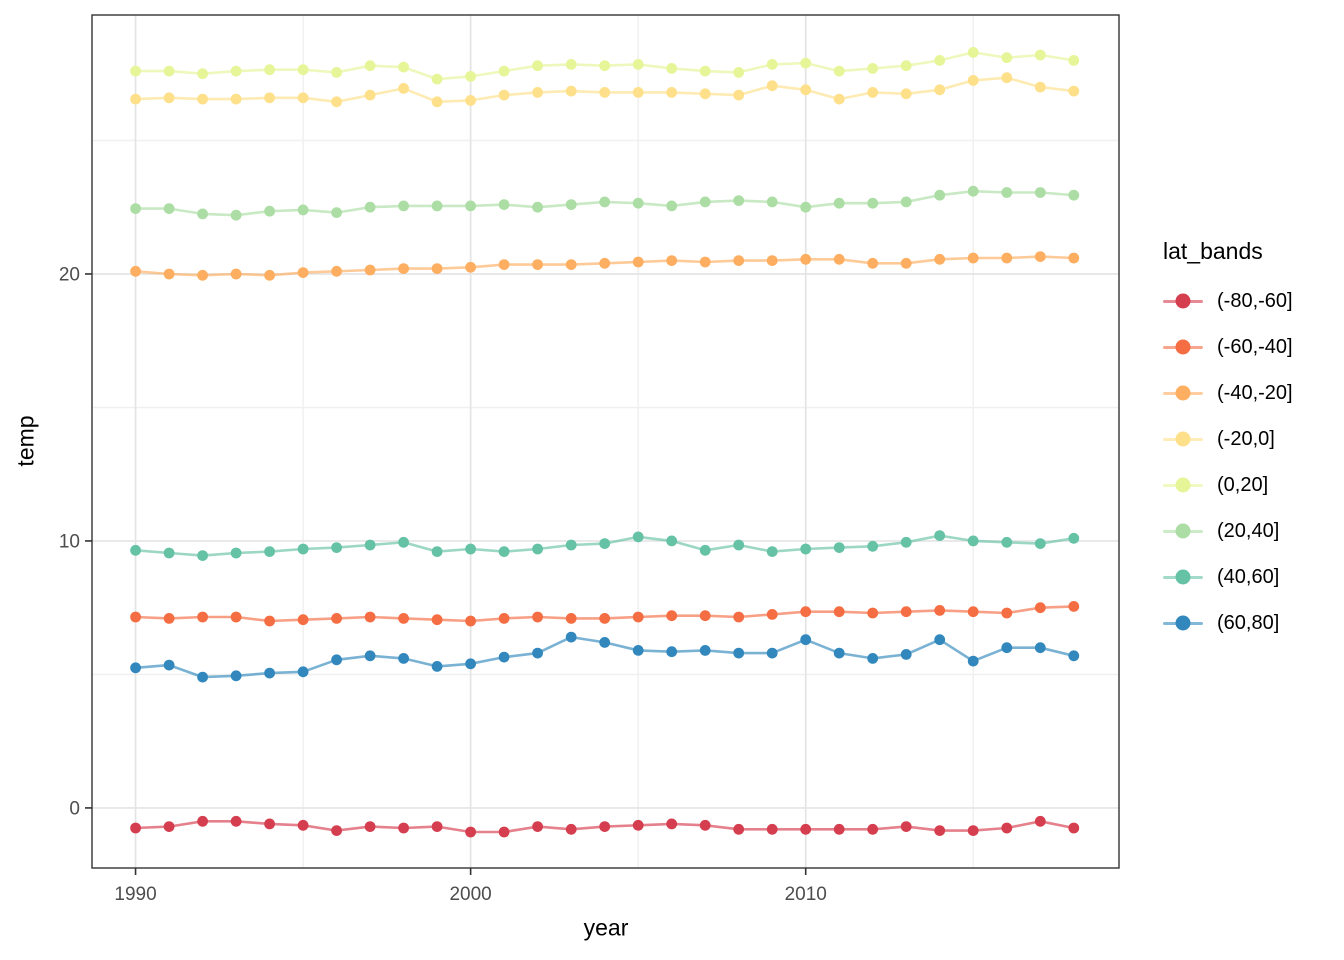  I want to click on legend-row: (-60,-40], so click(1228, 347).